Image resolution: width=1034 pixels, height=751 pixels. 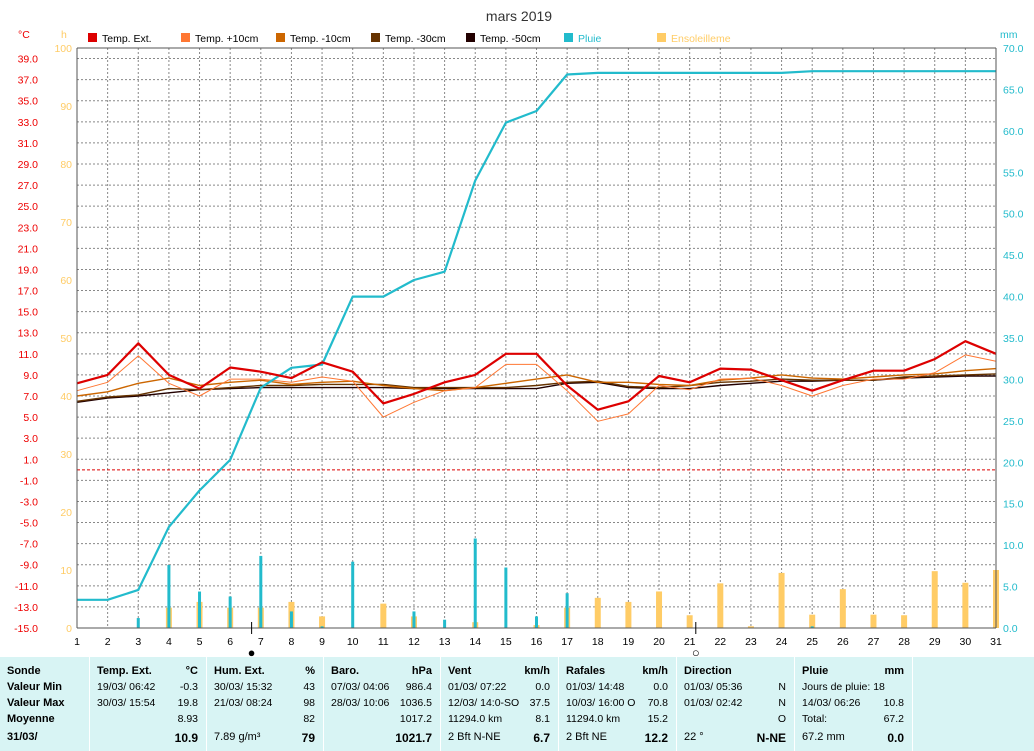 I want to click on stats-value: 1017.2, so click(x=415, y=719).